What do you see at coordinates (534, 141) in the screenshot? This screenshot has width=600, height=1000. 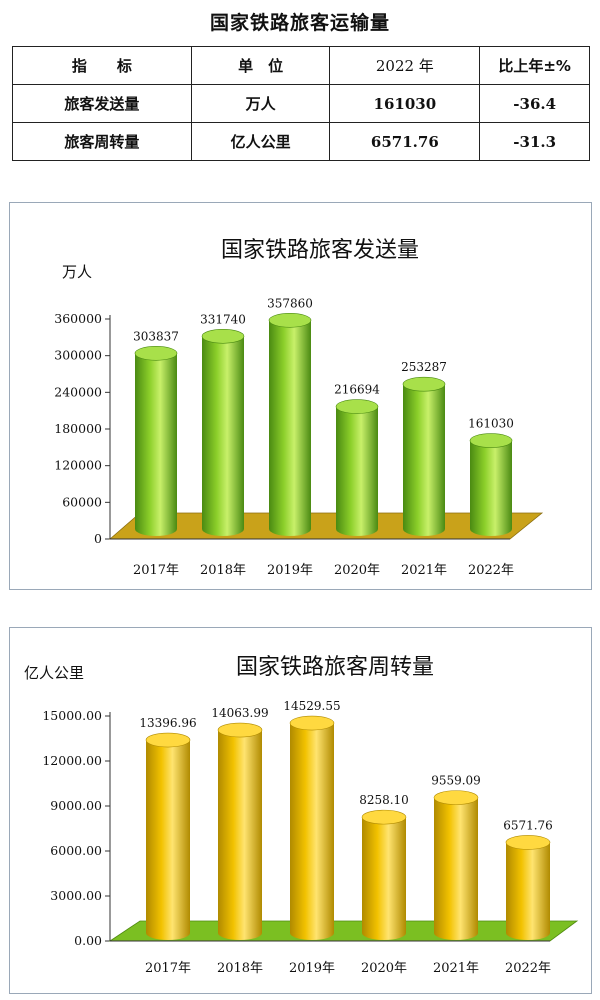 I see `row-change: -31.3` at bounding box center [534, 141].